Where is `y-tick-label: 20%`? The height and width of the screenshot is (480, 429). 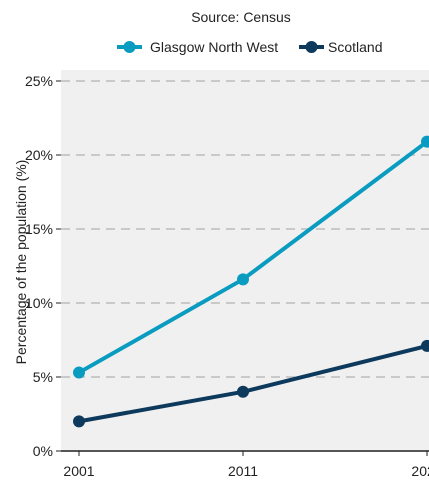 y-tick-label: 20% is located at coordinates (39, 155).